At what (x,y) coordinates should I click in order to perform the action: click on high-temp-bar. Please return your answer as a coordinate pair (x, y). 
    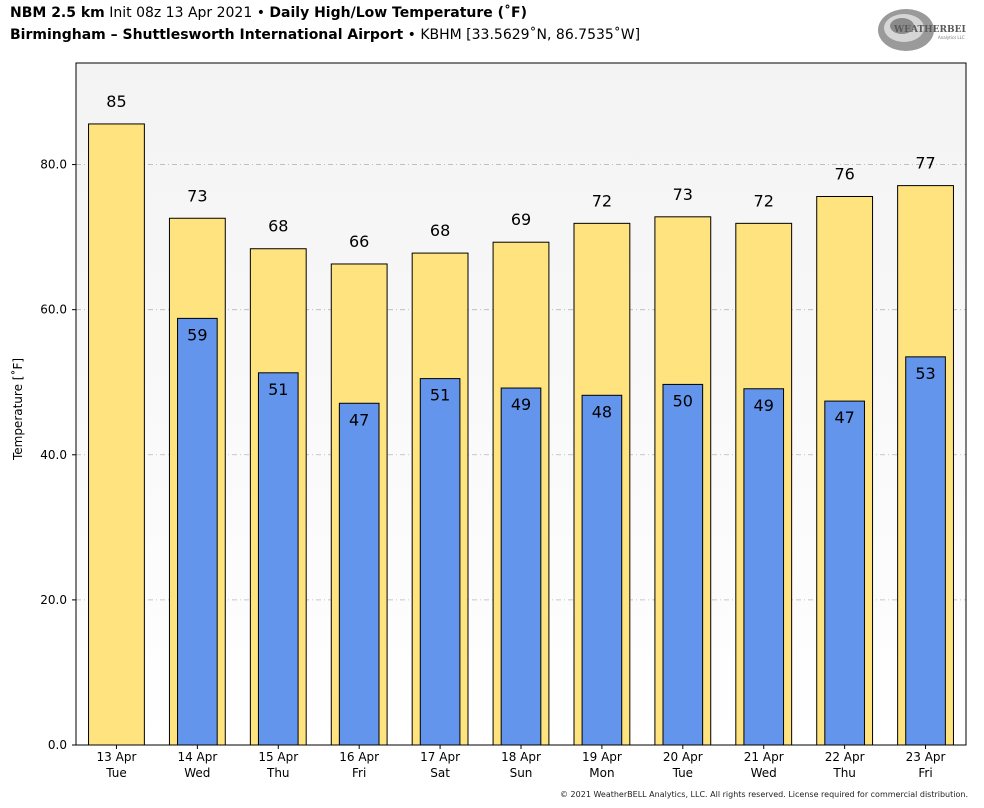
    Looking at the image, I should click on (116, 434).